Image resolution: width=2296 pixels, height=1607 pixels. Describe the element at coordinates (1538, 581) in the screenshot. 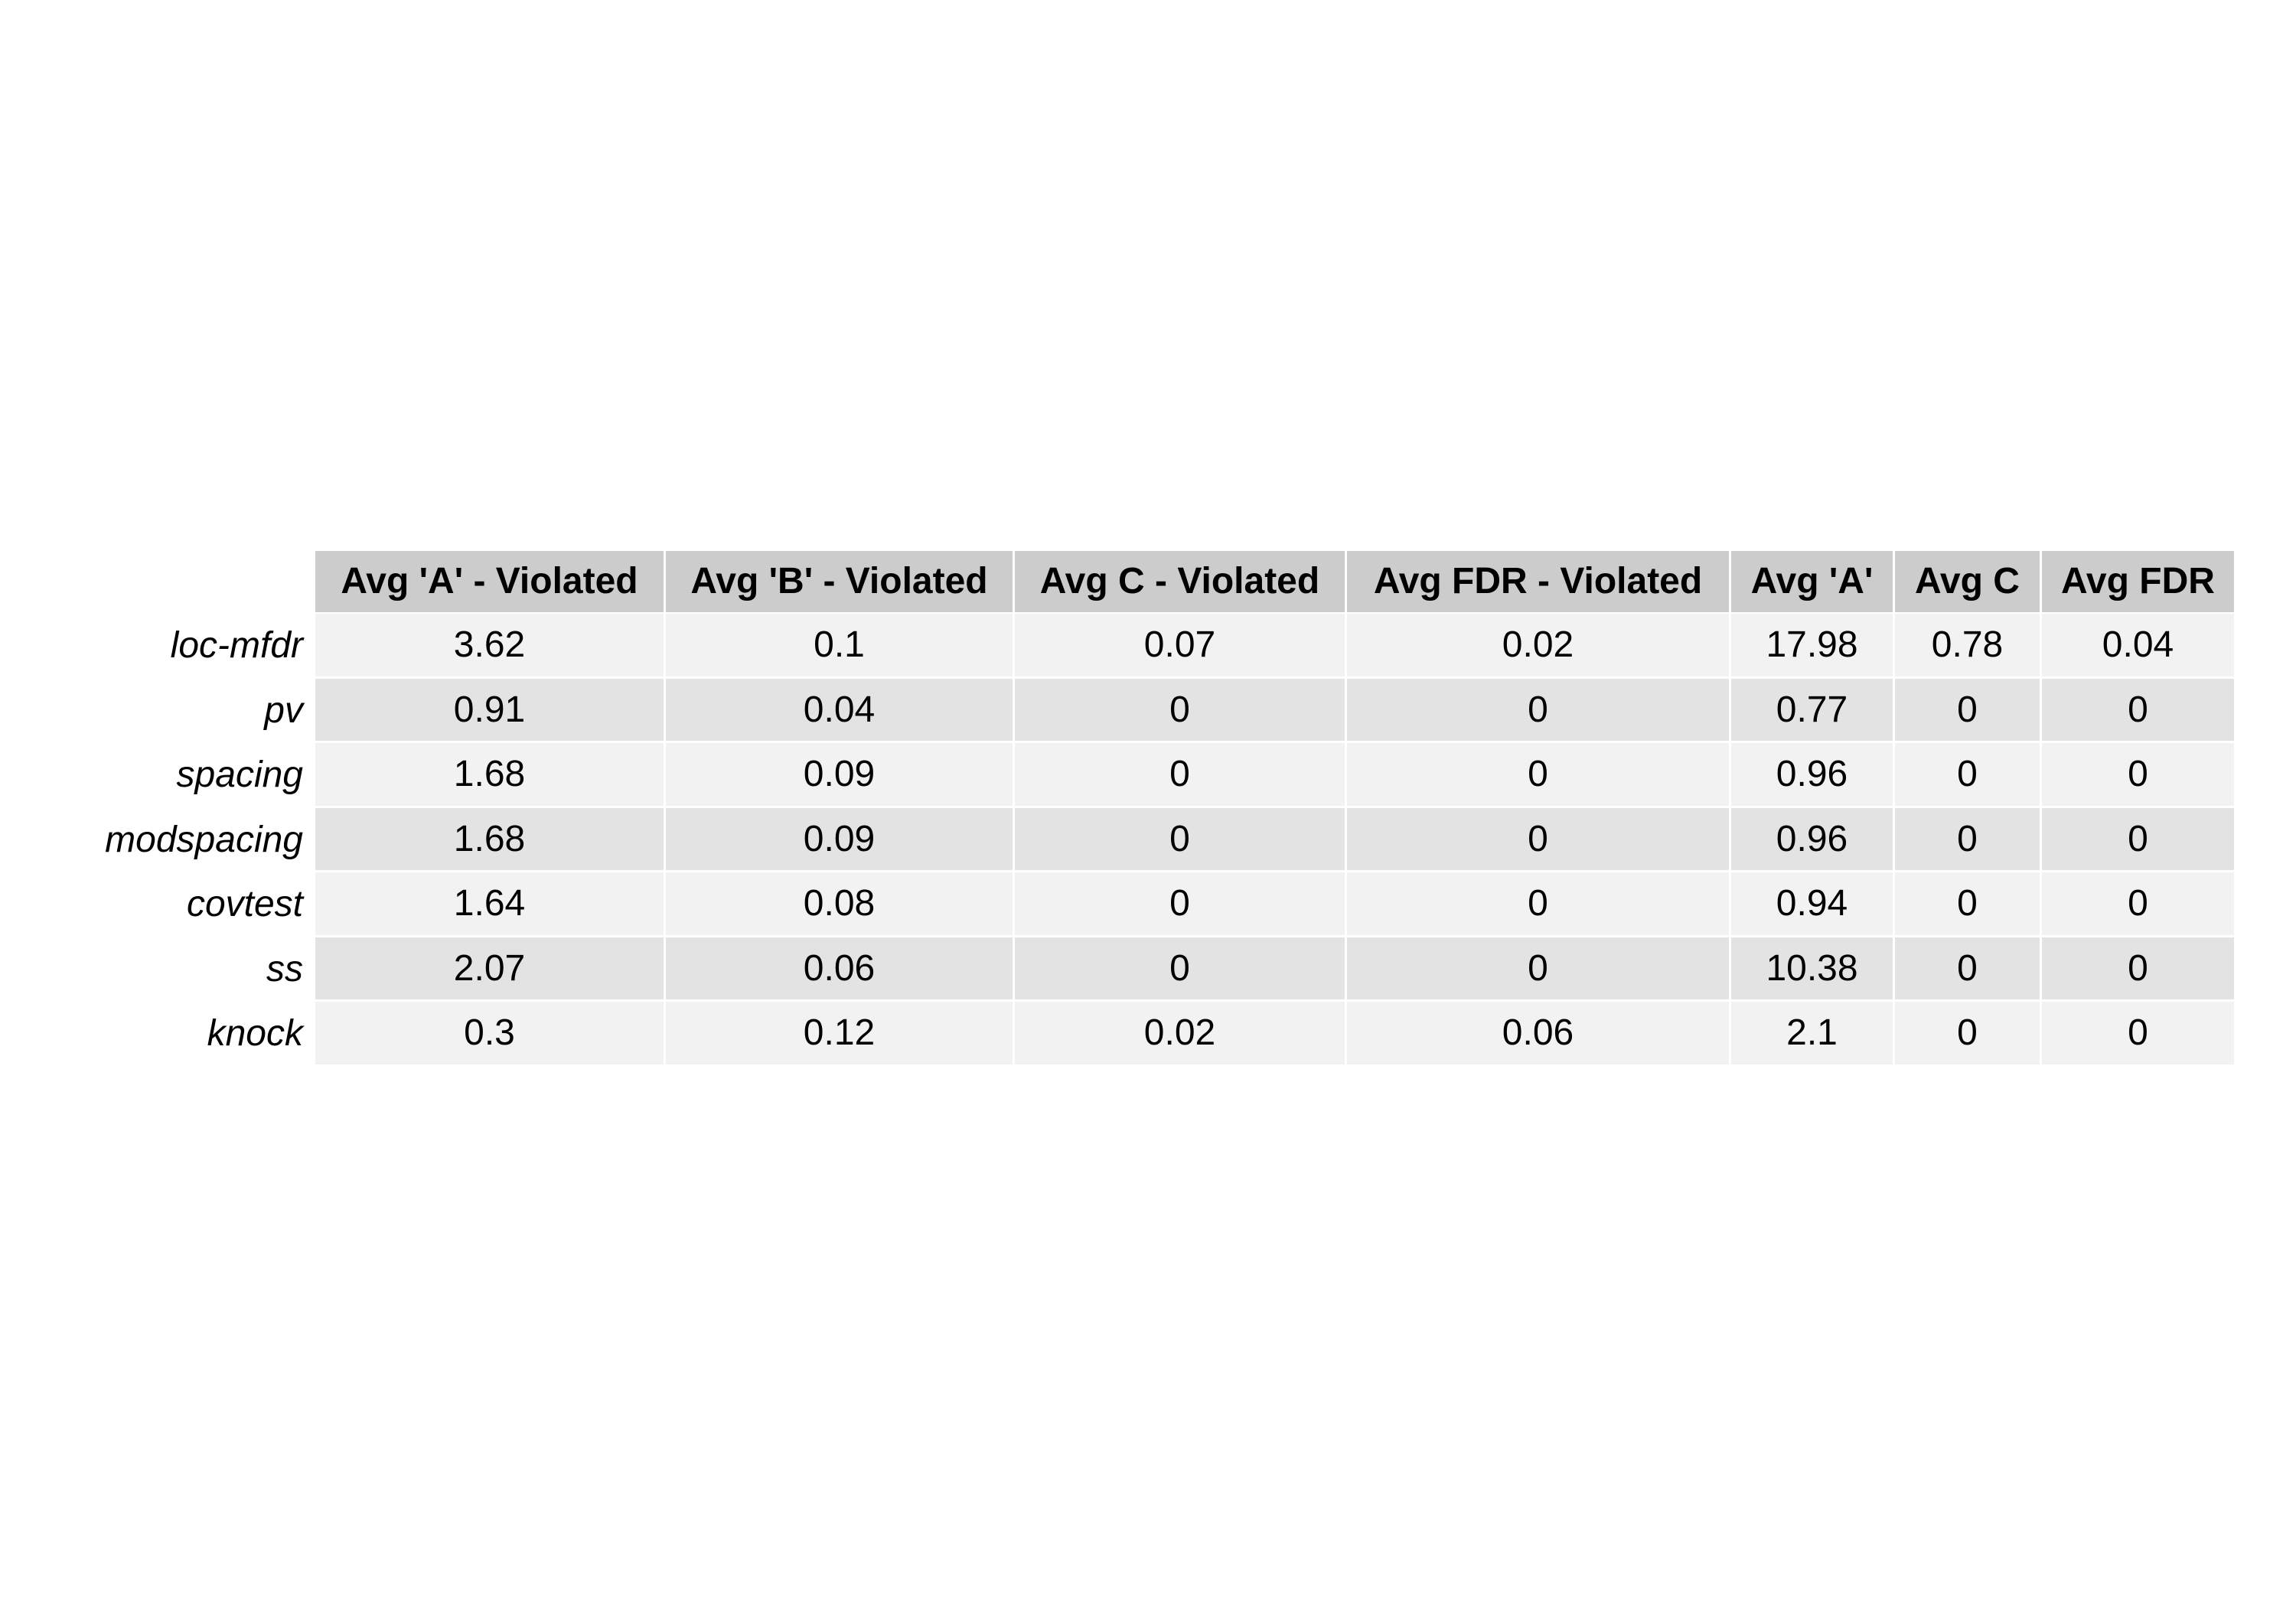

I see `column-header: Avg FDR - Violated` at that location.